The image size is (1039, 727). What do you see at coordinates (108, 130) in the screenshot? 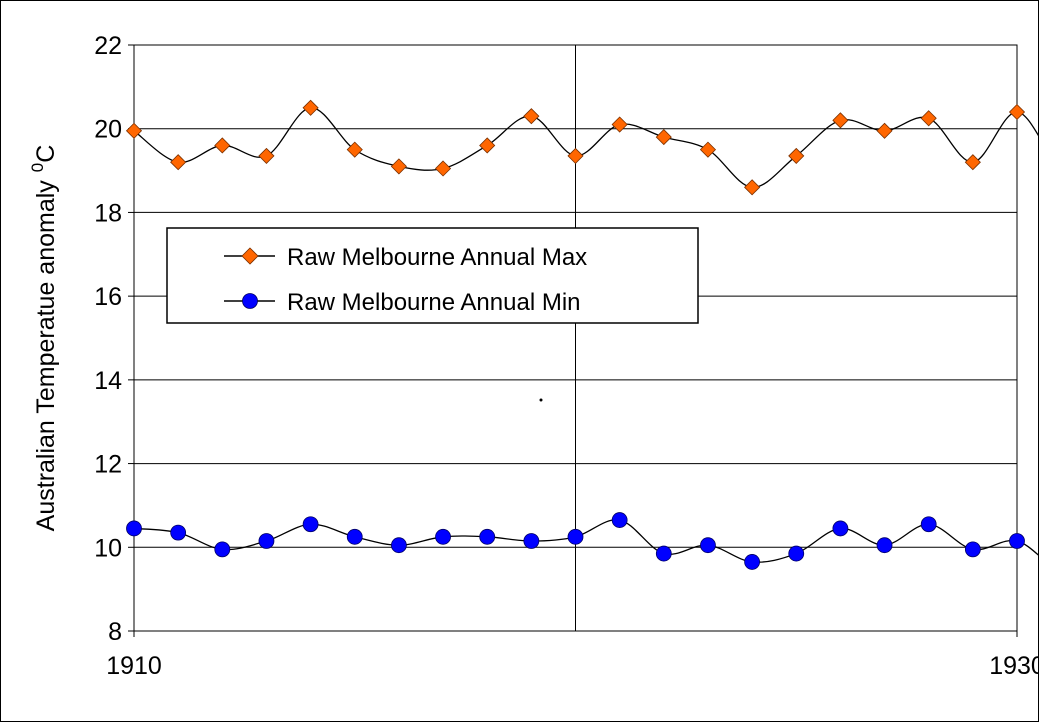
I see `y-tick-label: 20` at bounding box center [108, 130].